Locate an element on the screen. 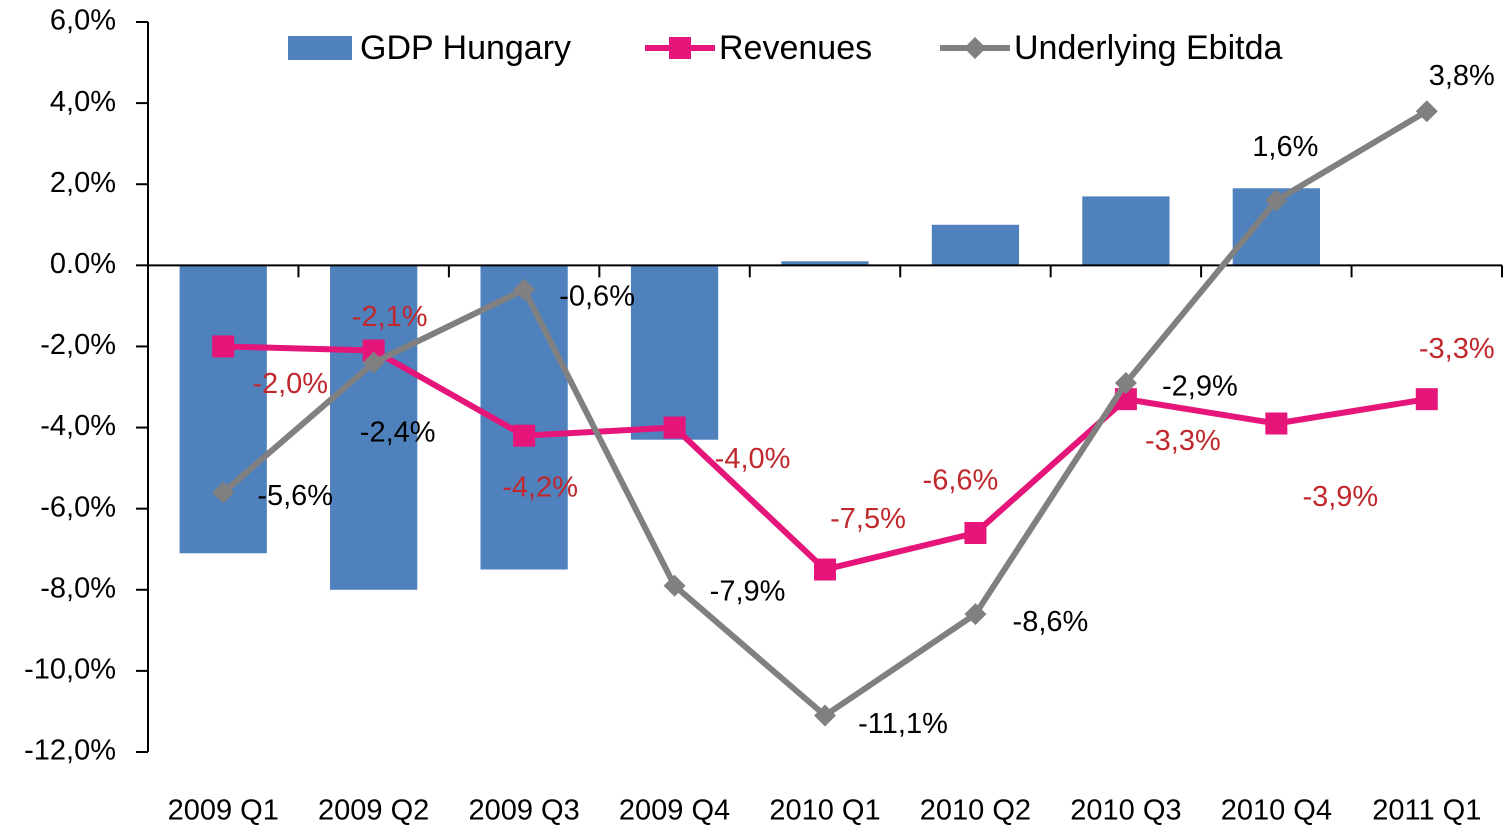  x-tick-label: 2009 Q4 is located at coordinates (674, 811).